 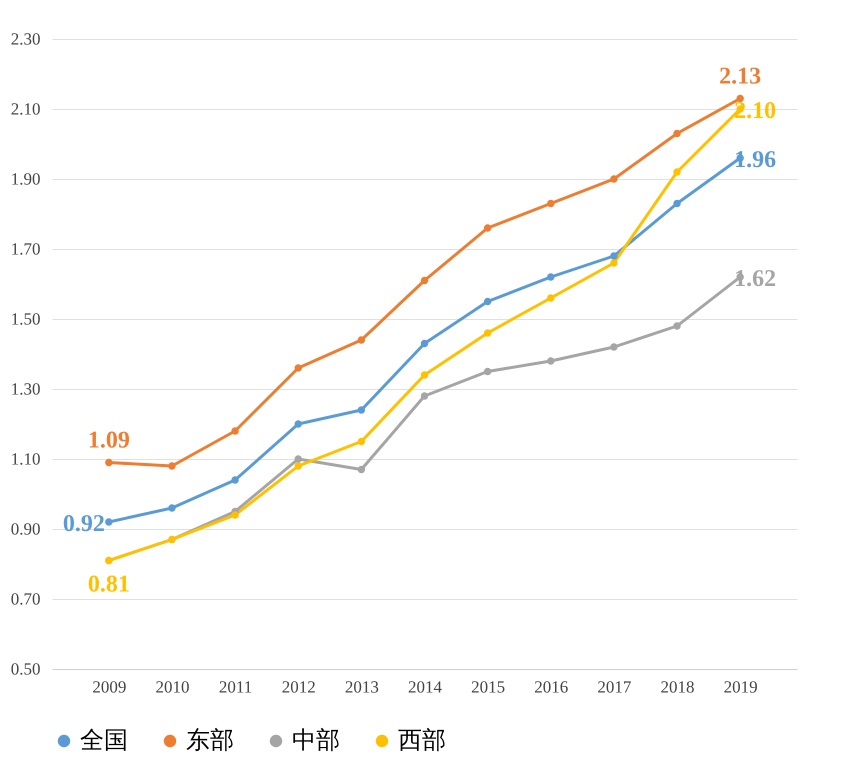 I want to click on x-tick-label: 2018, so click(x=677, y=687).